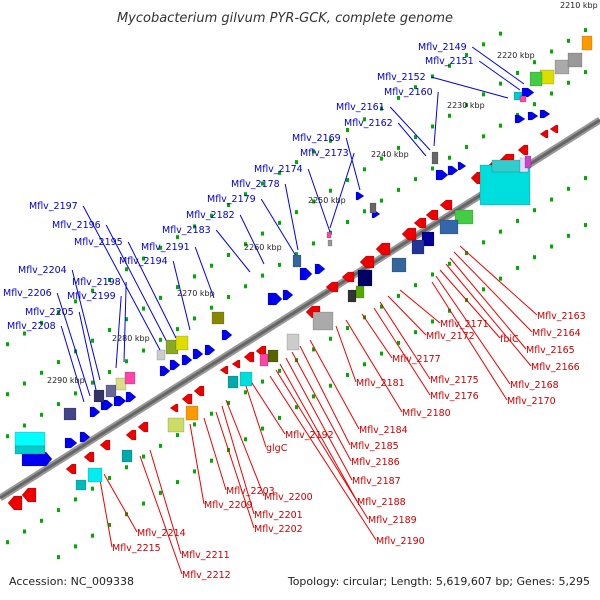 Image resolution: width=600 pixels, height=600 pixels. I want to click on kbp-tick-label: 2290 kbp, so click(66, 380).